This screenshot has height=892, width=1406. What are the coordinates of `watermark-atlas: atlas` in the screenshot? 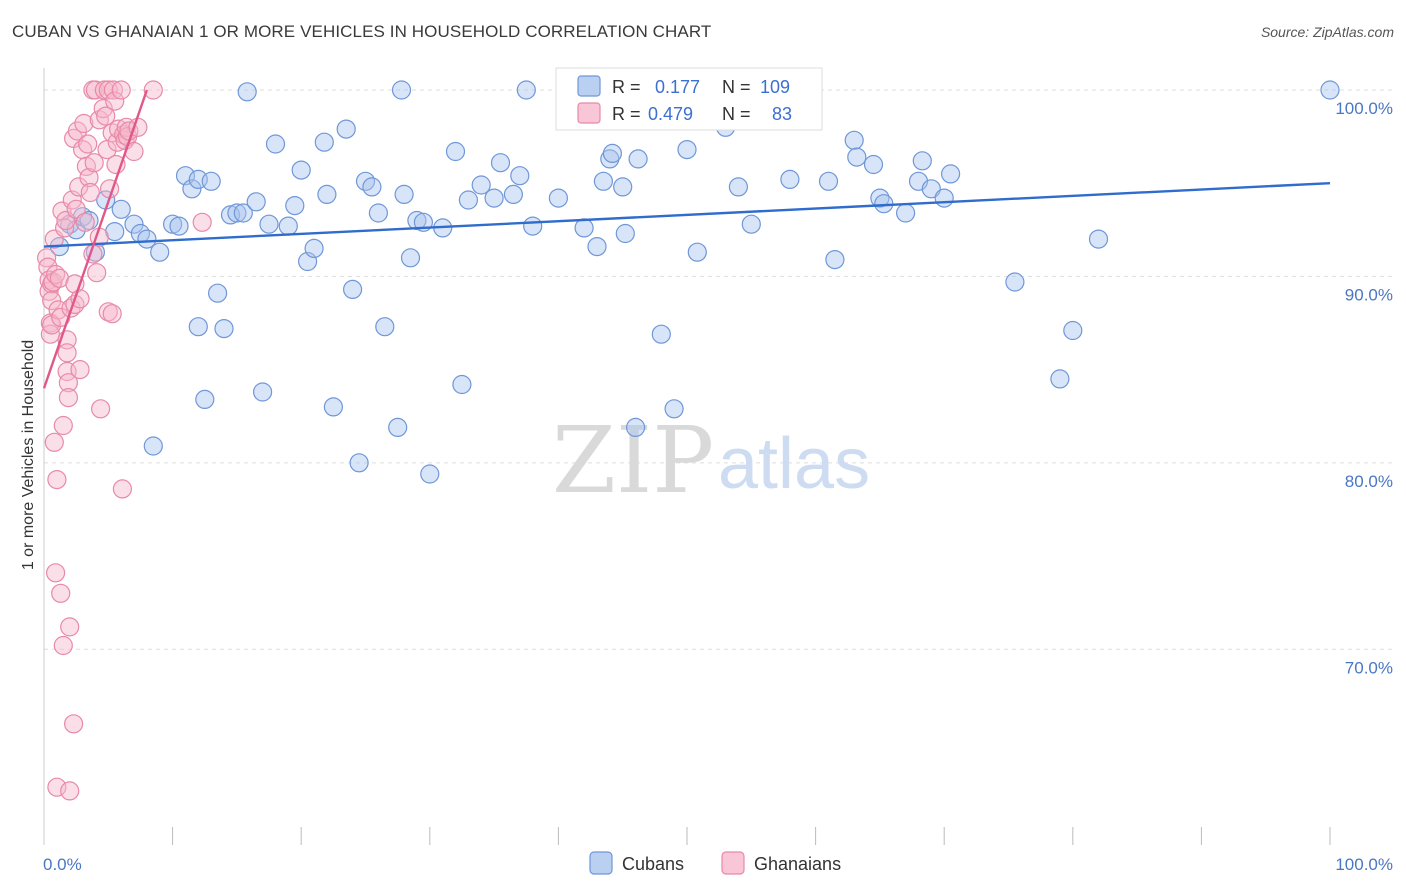 It's located at (794, 464).